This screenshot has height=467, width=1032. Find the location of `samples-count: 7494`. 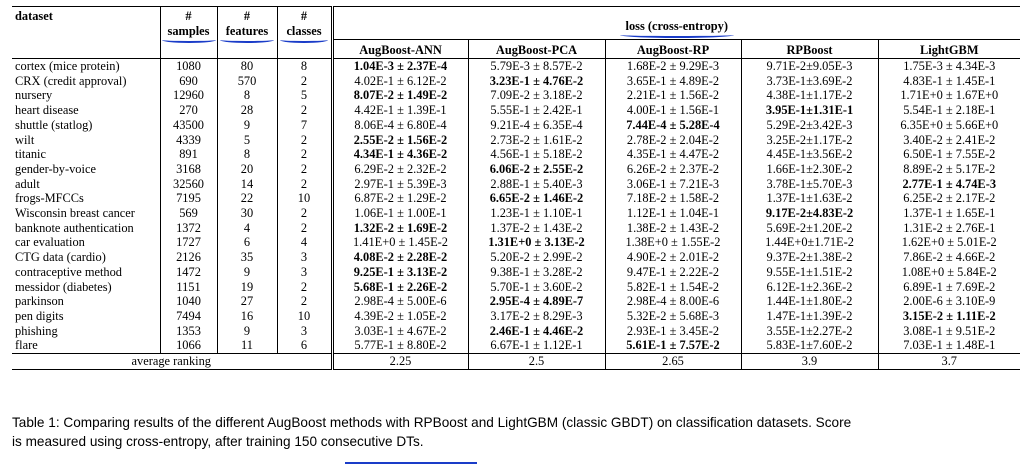

samples-count: 7494 is located at coordinates (188, 316).